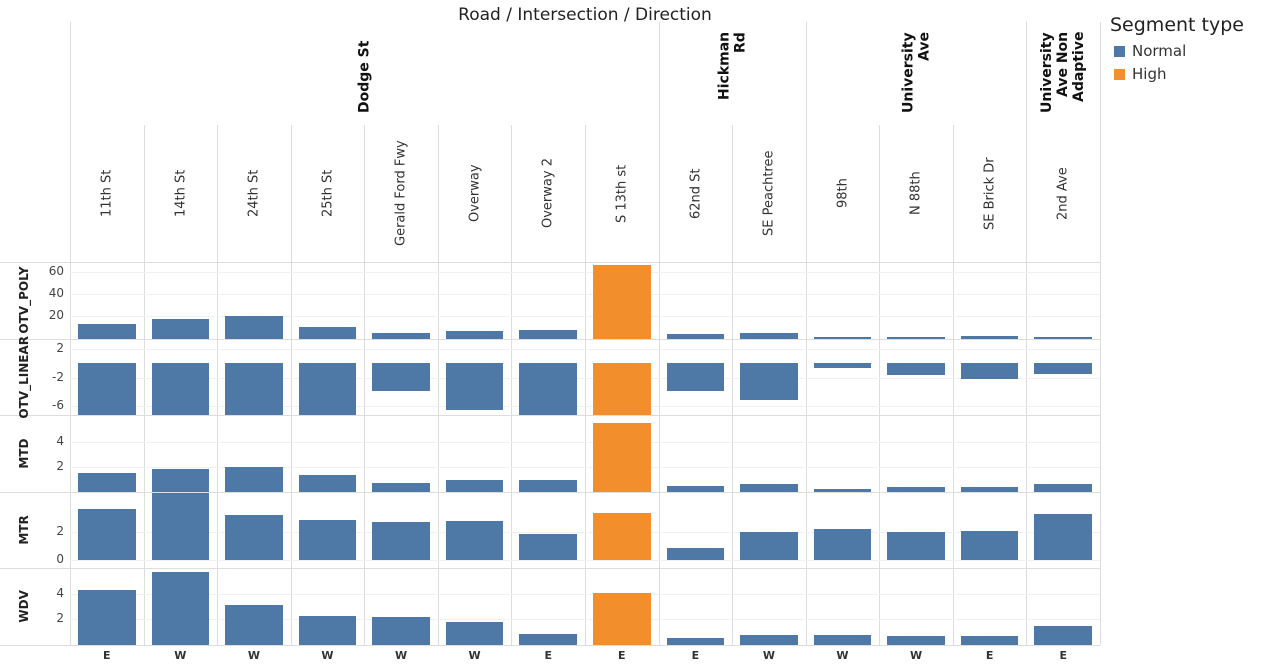 This screenshot has height=667, width=1263. I want to click on y-tick-label: -6, so click(58, 404).